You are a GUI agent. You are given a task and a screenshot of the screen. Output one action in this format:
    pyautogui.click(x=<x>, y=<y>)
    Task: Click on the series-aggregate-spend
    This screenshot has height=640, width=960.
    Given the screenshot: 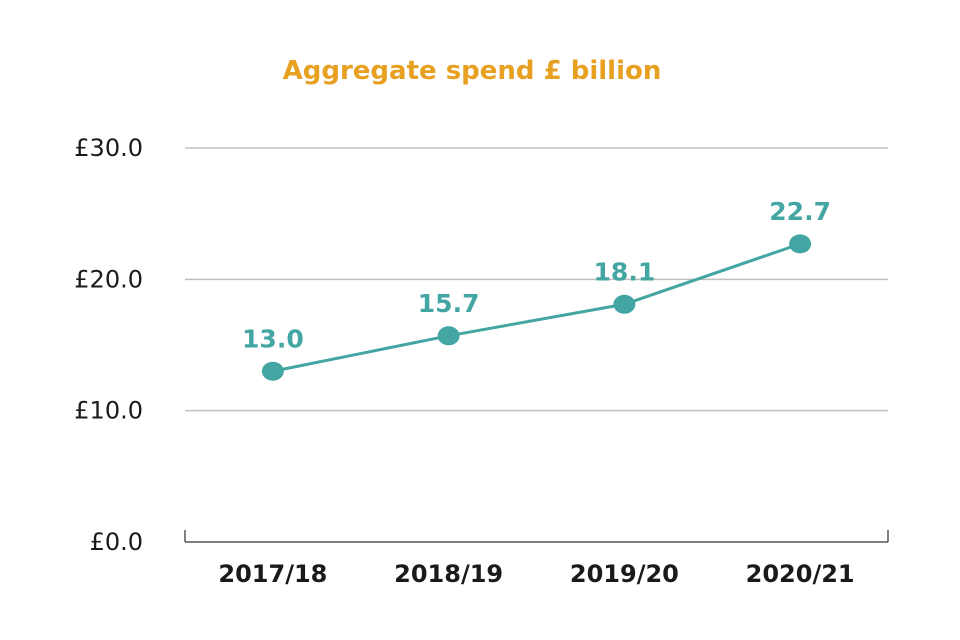 What is the action you would take?
    pyautogui.click(x=536, y=307)
    